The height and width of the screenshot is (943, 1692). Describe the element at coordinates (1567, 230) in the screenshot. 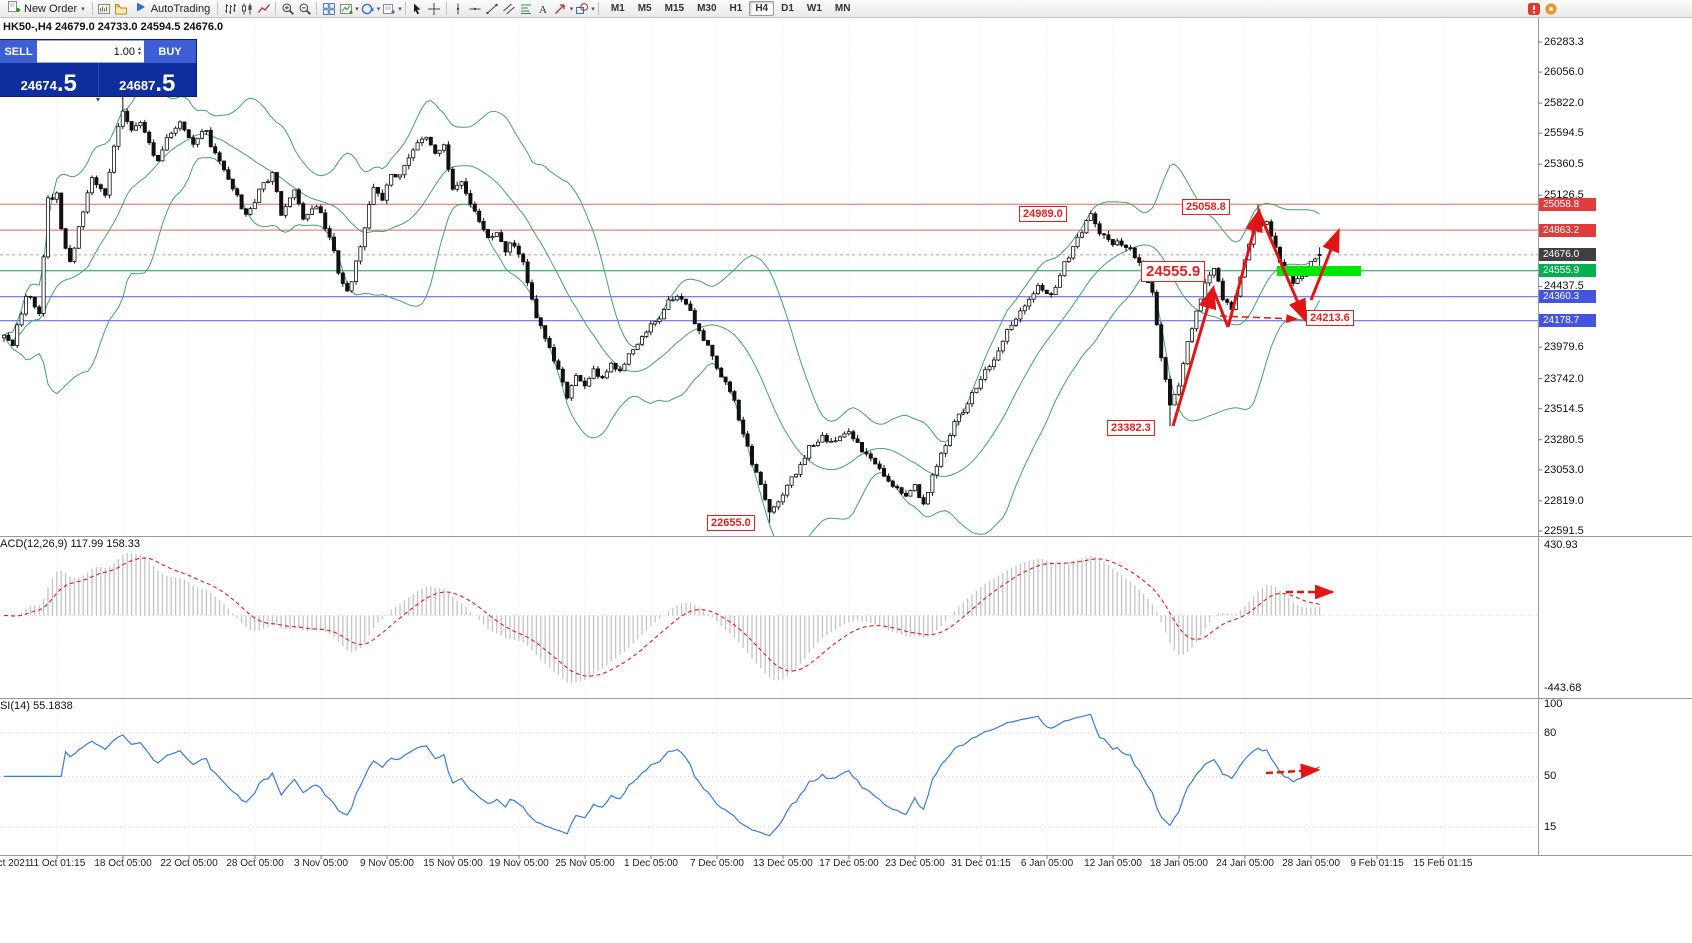

I see `price-badge: 24863.2` at that location.